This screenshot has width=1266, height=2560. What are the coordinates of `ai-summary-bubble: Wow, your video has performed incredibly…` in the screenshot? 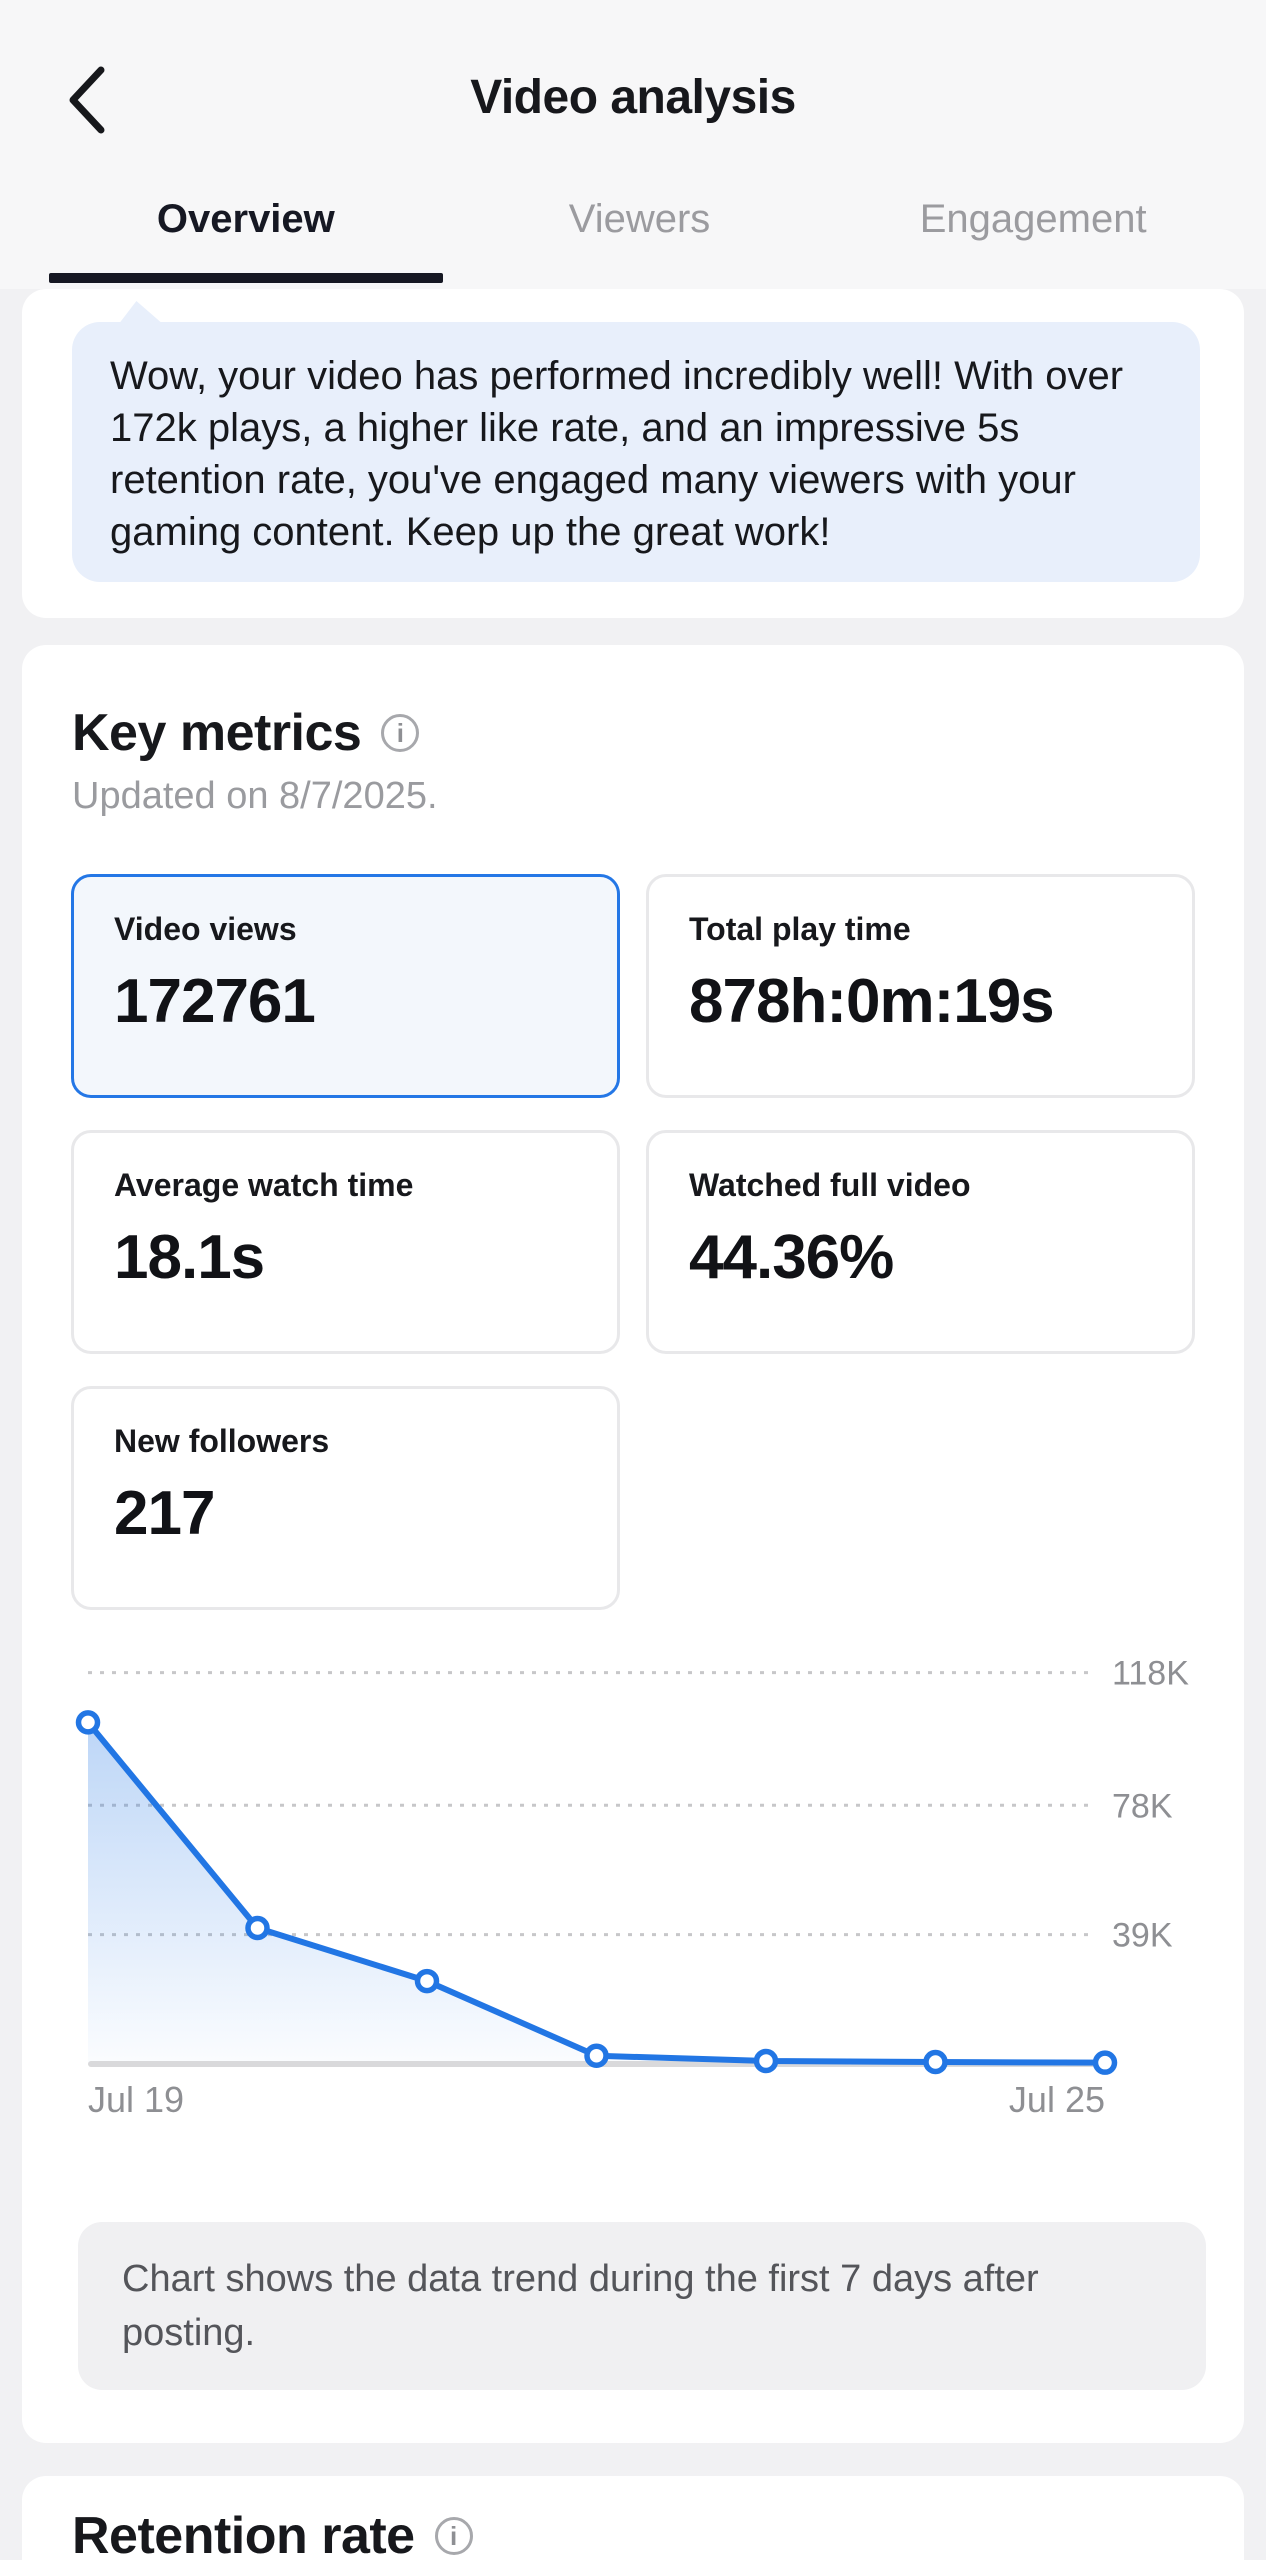 It's located at (636, 452).